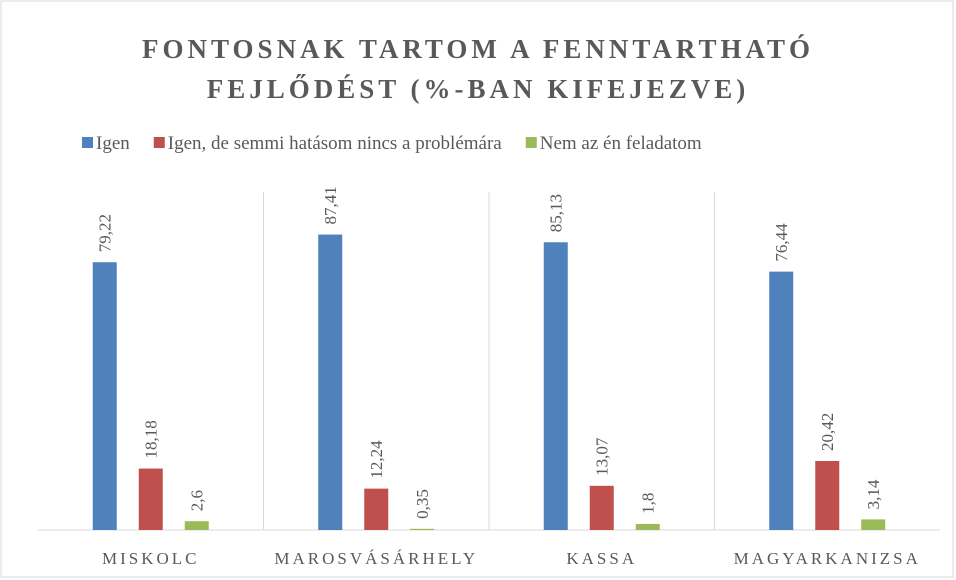 This screenshot has height=580, width=956. What do you see at coordinates (478, 49) in the screenshot?
I see `chart-title: FONTOSNAK TARTOM A FENNTARTHATÓ` at bounding box center [478, 49].